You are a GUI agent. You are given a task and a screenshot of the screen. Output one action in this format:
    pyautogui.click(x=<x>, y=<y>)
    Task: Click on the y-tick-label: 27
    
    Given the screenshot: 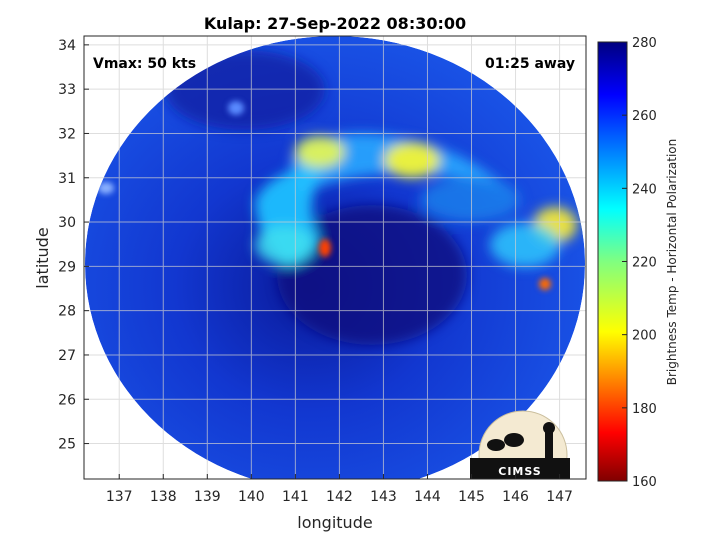 What is the action you would take?
    pyautogui.click(x=67, y=356)
    